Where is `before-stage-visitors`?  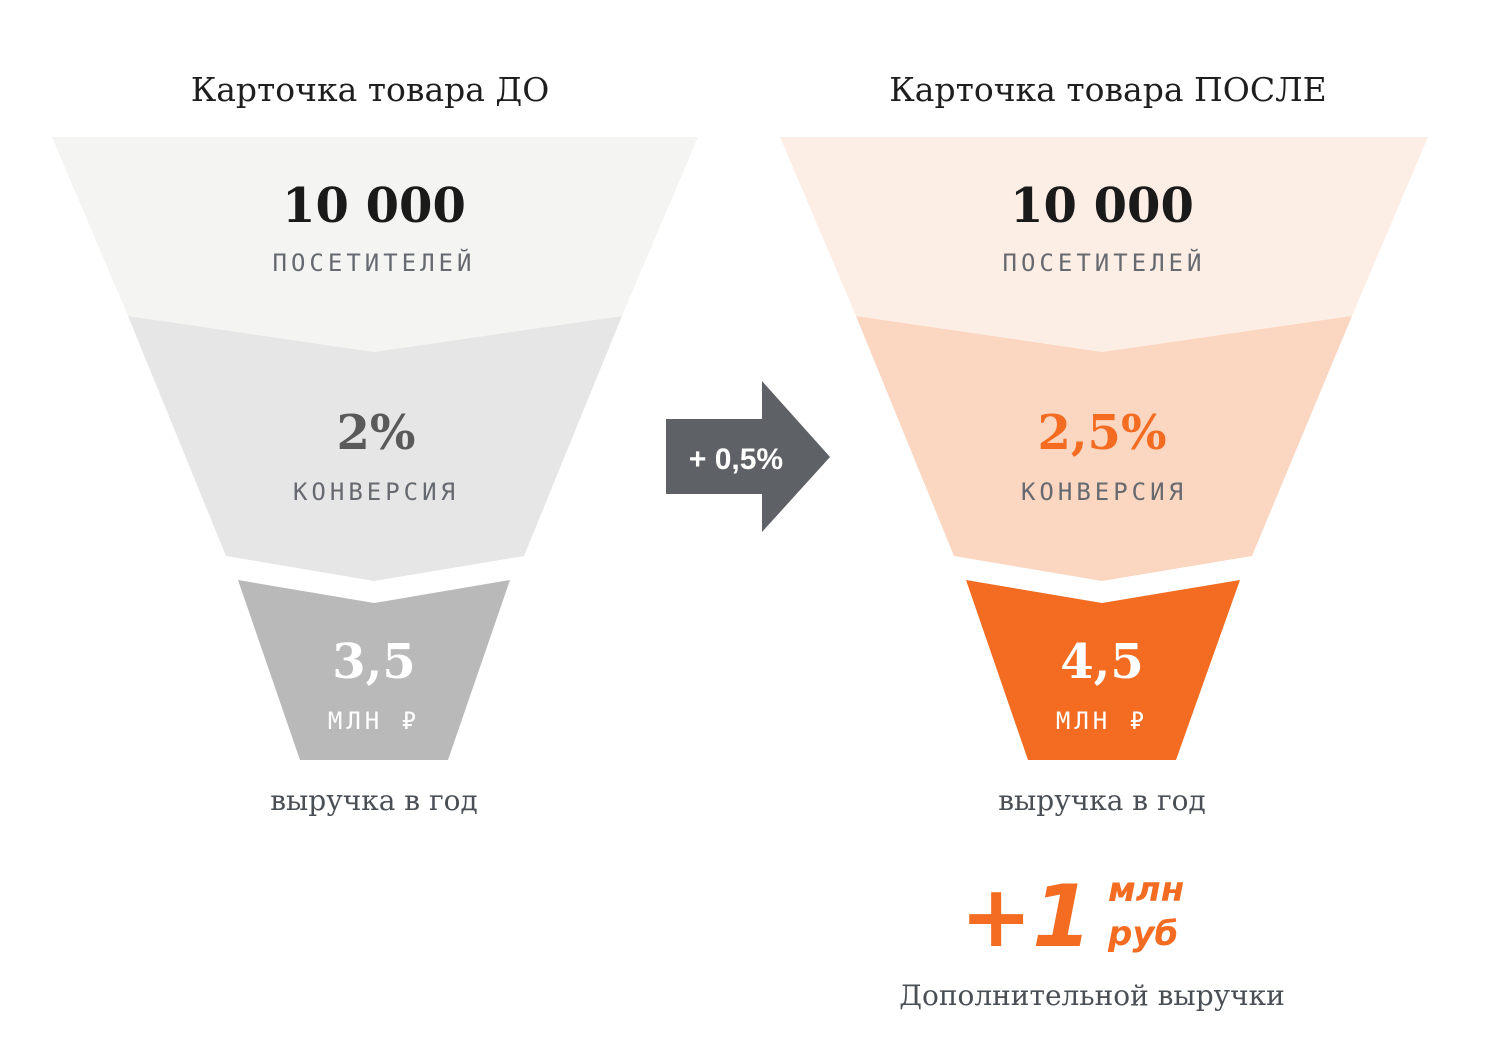
before-stage-visitors is located at coordinates (375, 244).